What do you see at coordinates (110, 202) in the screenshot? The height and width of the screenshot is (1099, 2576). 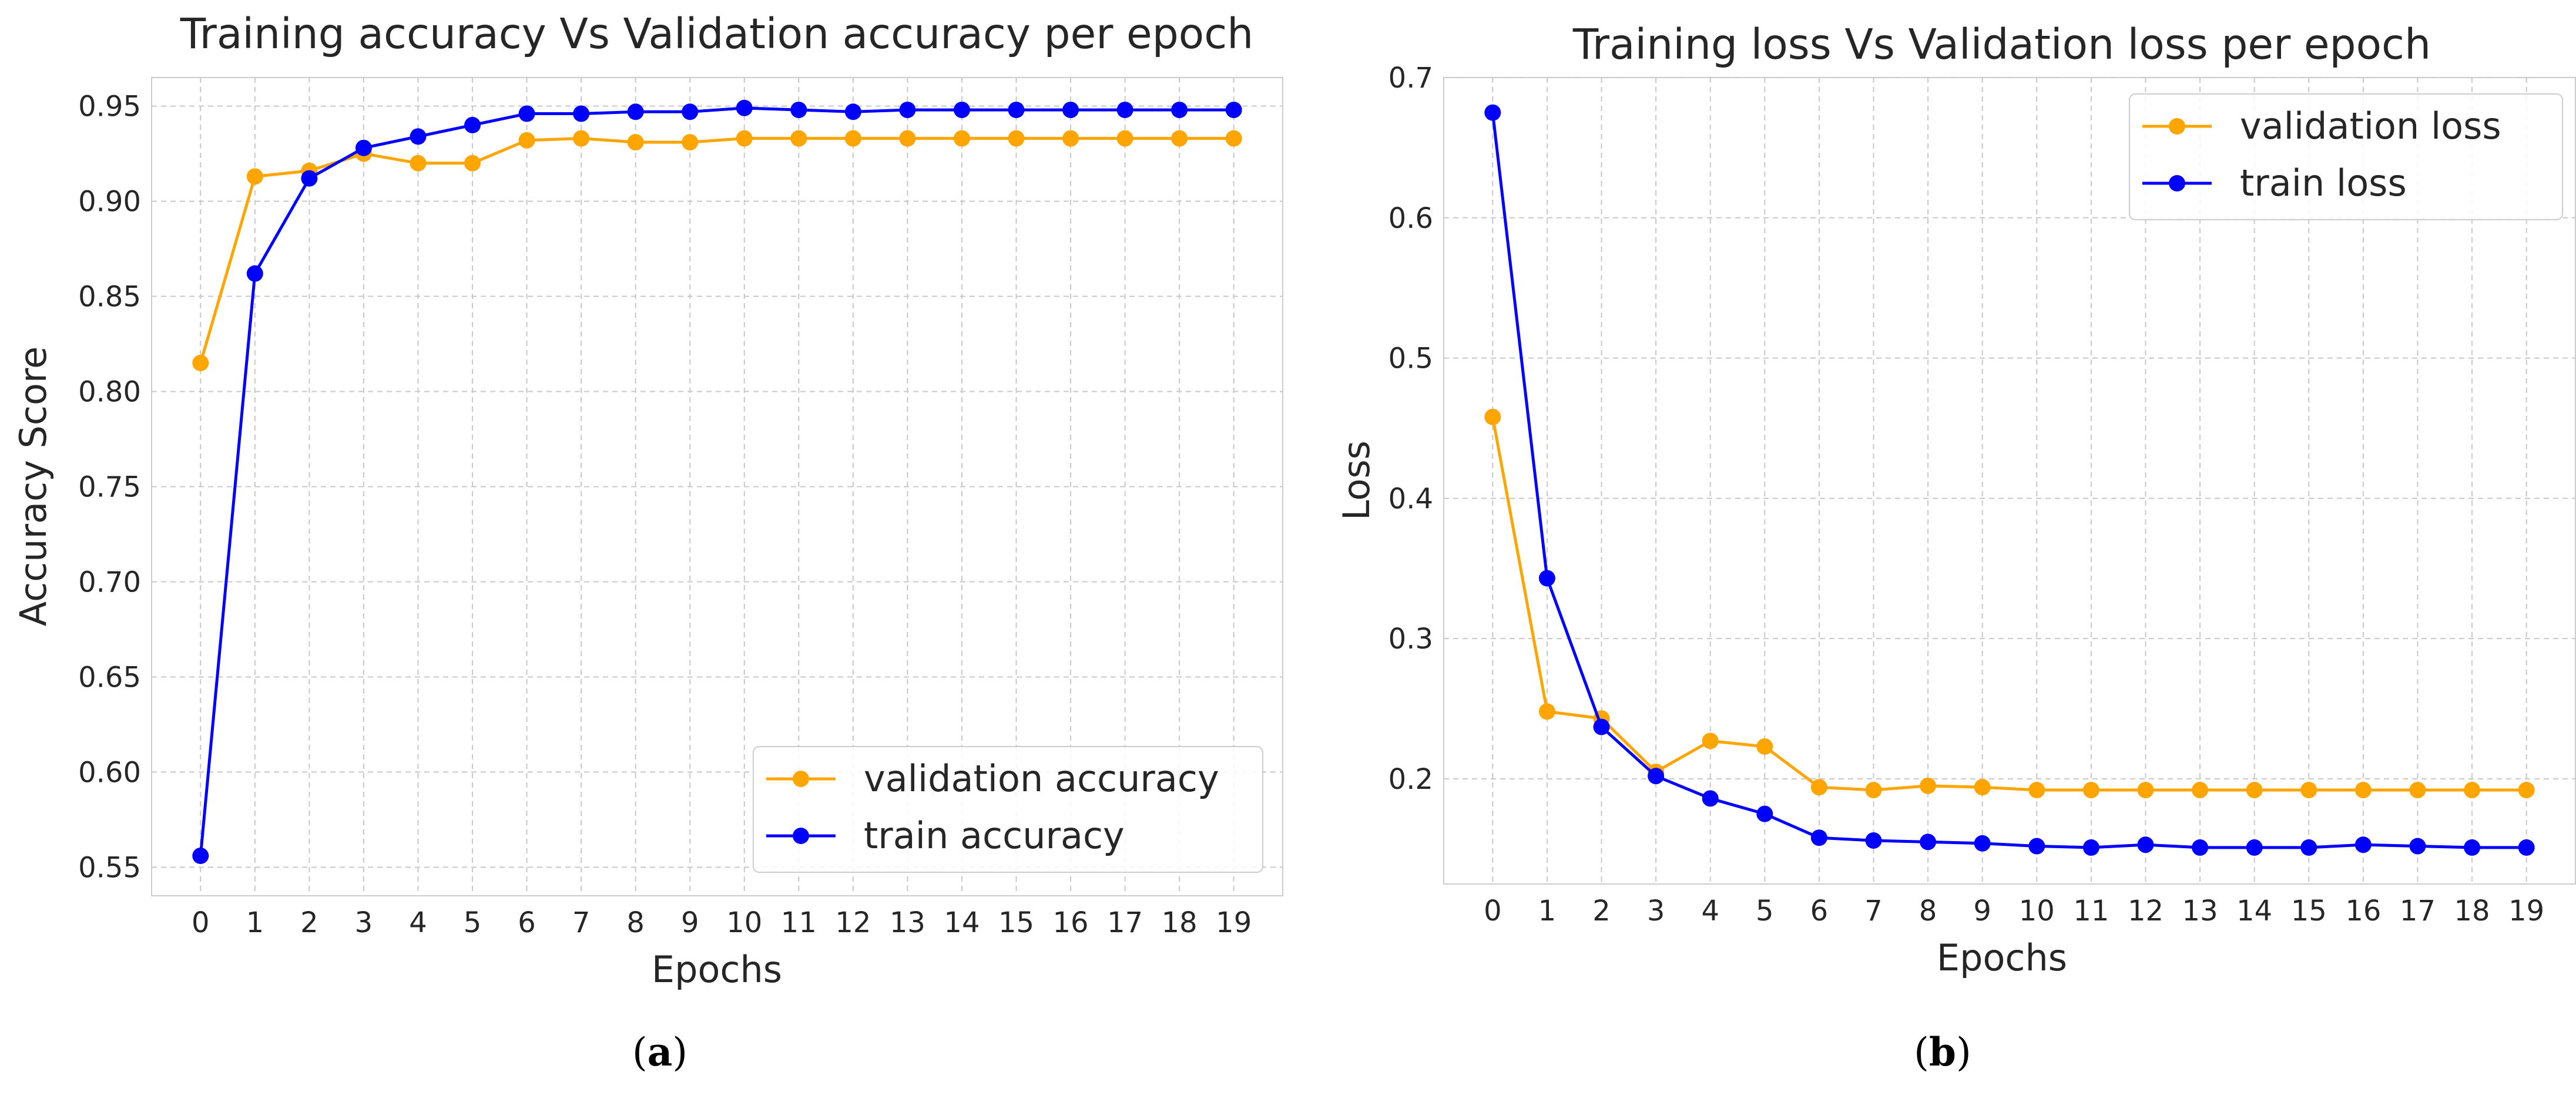 I see `y-tick-label: 0.90` at bounding box center [110, 202].